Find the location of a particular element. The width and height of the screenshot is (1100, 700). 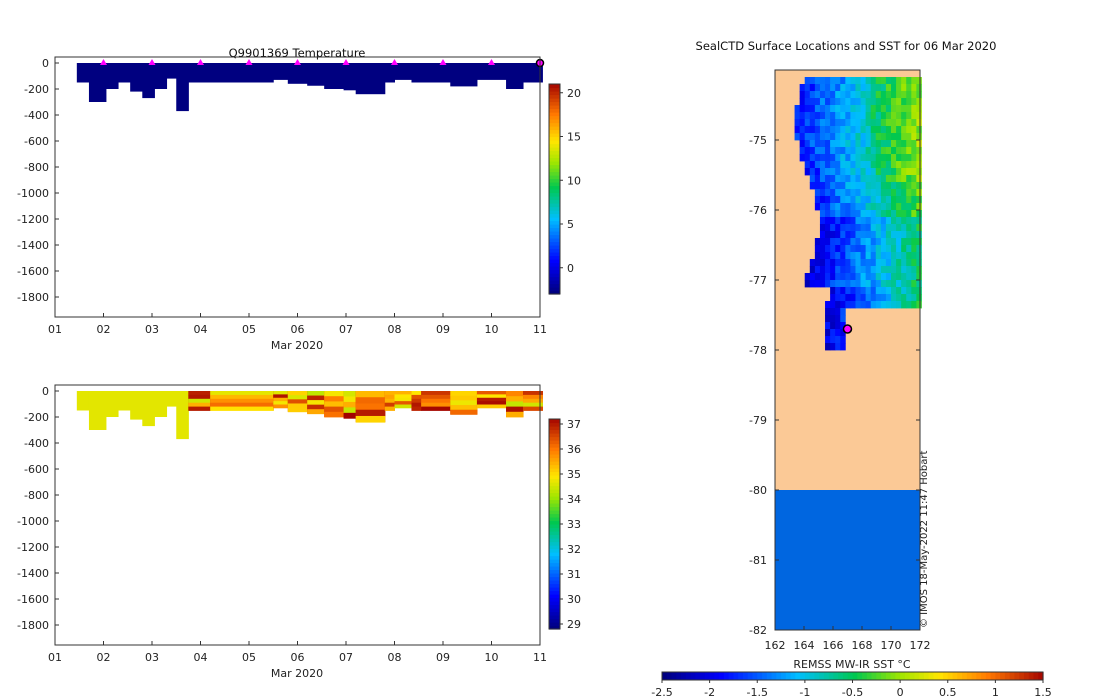

y-tick-label: -1200 is located at coordinates (33, 547).